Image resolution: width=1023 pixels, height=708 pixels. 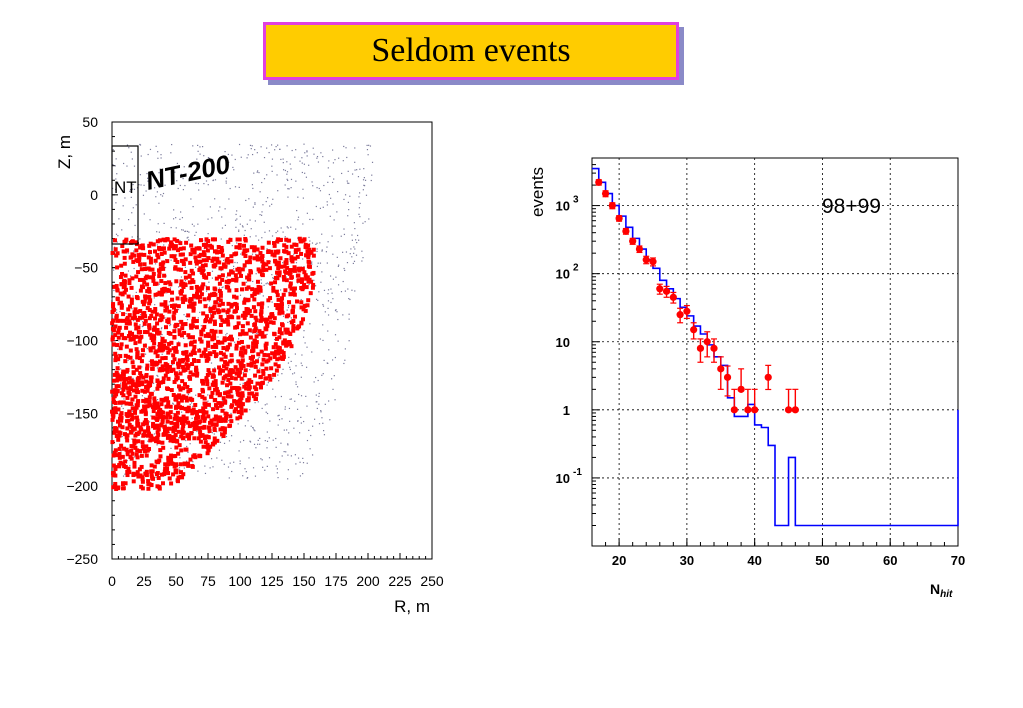 I want to click on histogram-y-tick-label: 10, so click(x=563, y=478).